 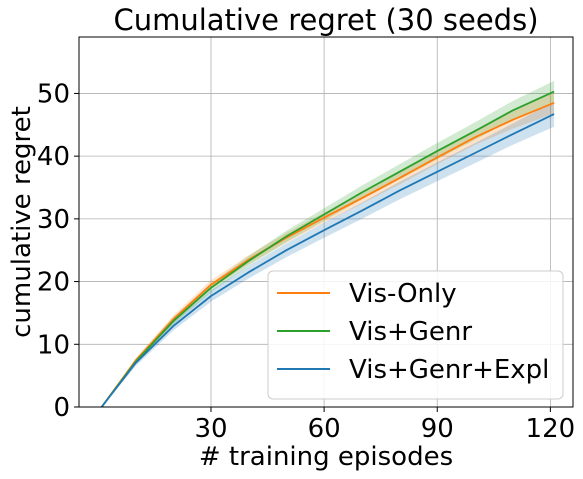 What do you see at coordinates (61, 408) in the screenshot?
I see `y-tick-label: 0` at bounding box center [61, 408].